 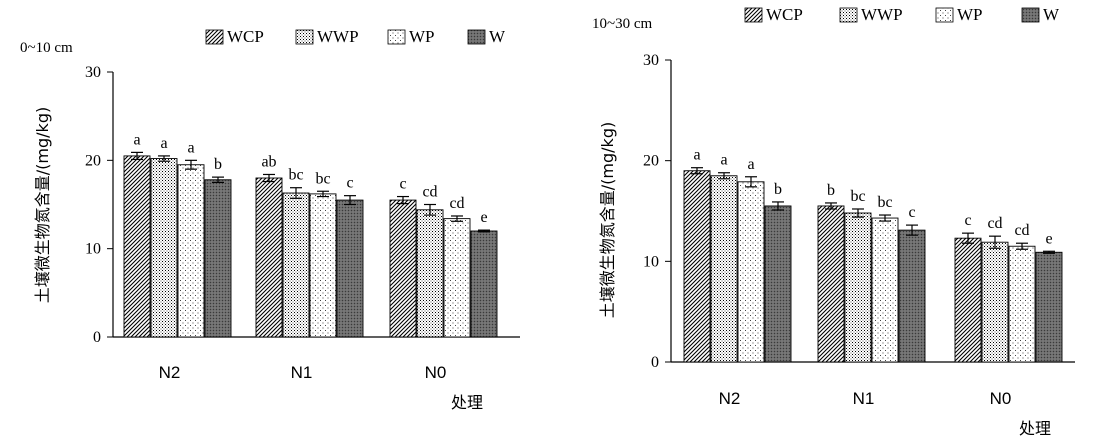 I want to click on y-tick-label: 0, so click(x=655, y=362).